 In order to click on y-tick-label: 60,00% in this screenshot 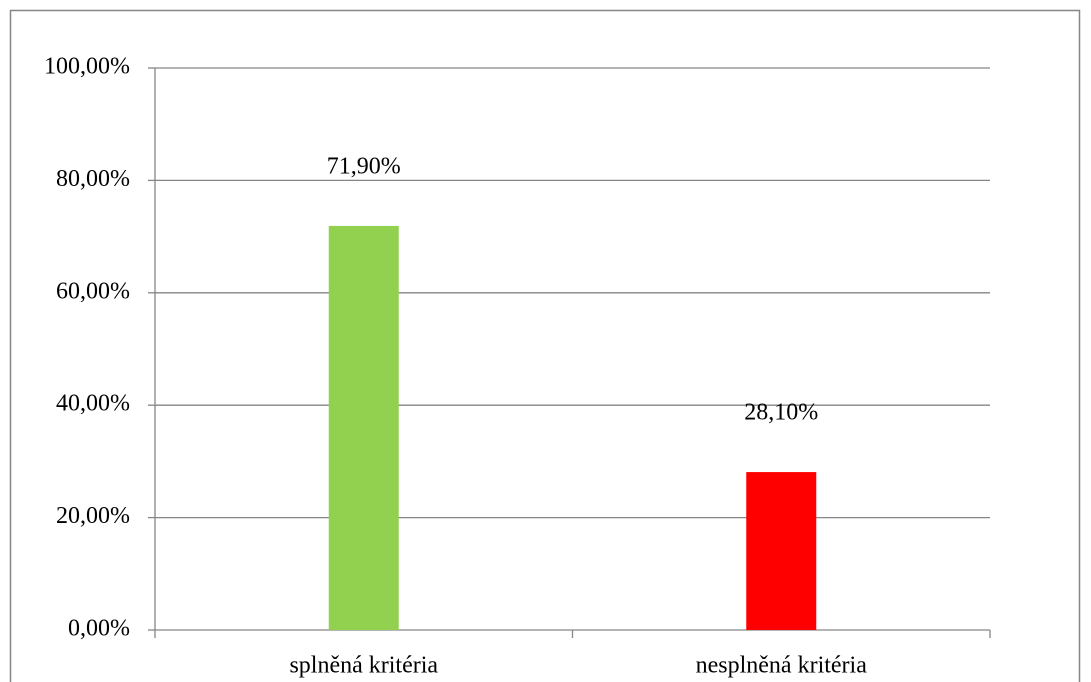, I will do `click(93, 291)`.